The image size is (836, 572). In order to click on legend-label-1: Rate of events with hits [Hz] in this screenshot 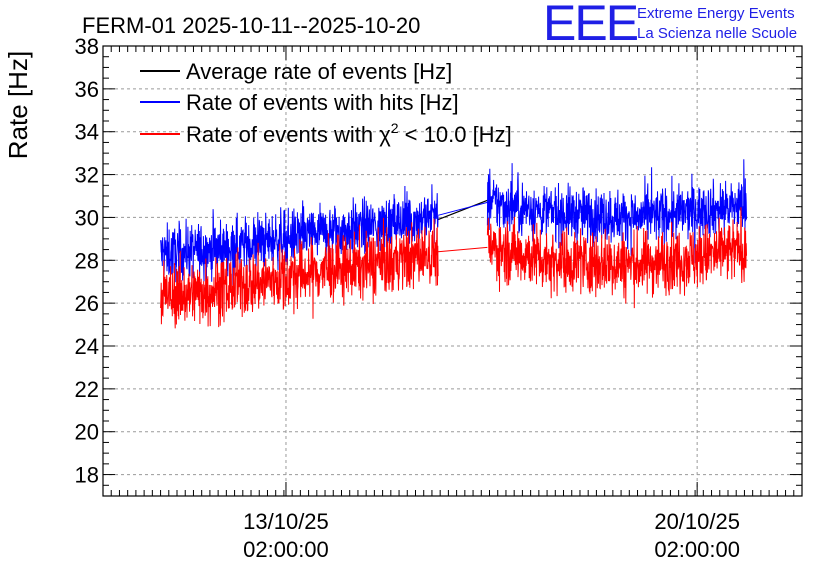, I will do `click(322, 102)`.